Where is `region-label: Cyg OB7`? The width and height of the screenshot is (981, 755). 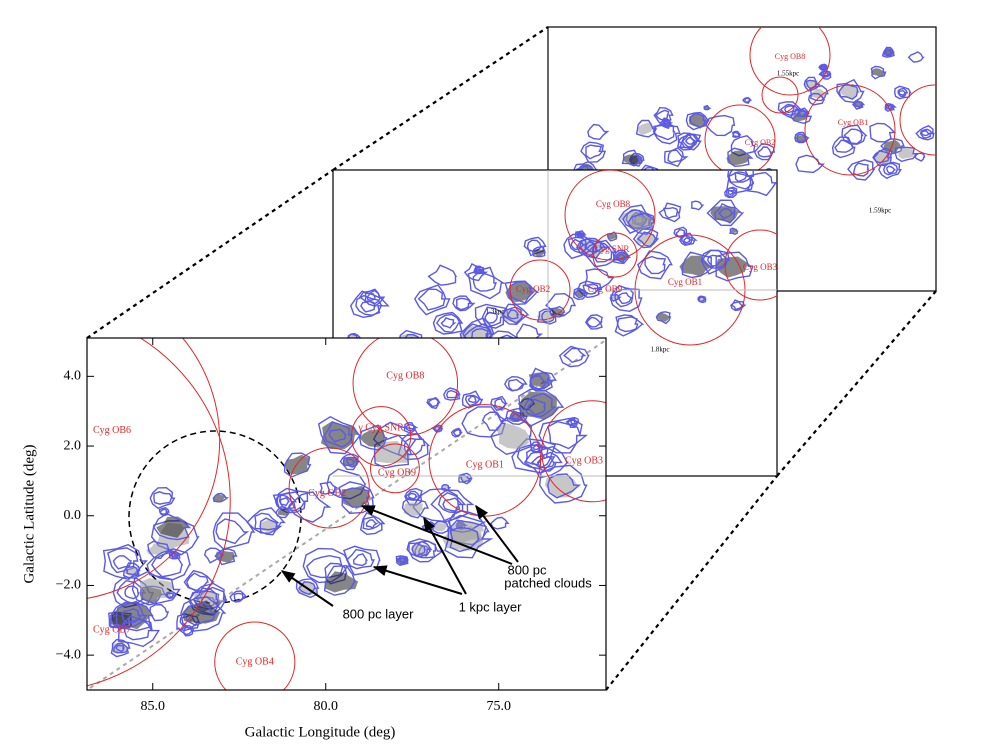 region-label: Cyg OB7 is located at coordinates (112, 630).